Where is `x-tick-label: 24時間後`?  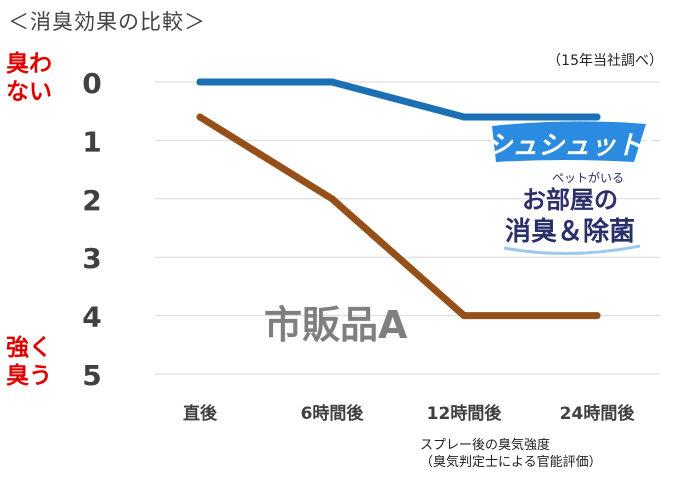
x-tick-label: 24時間後 is located at coordinates (598, 413).